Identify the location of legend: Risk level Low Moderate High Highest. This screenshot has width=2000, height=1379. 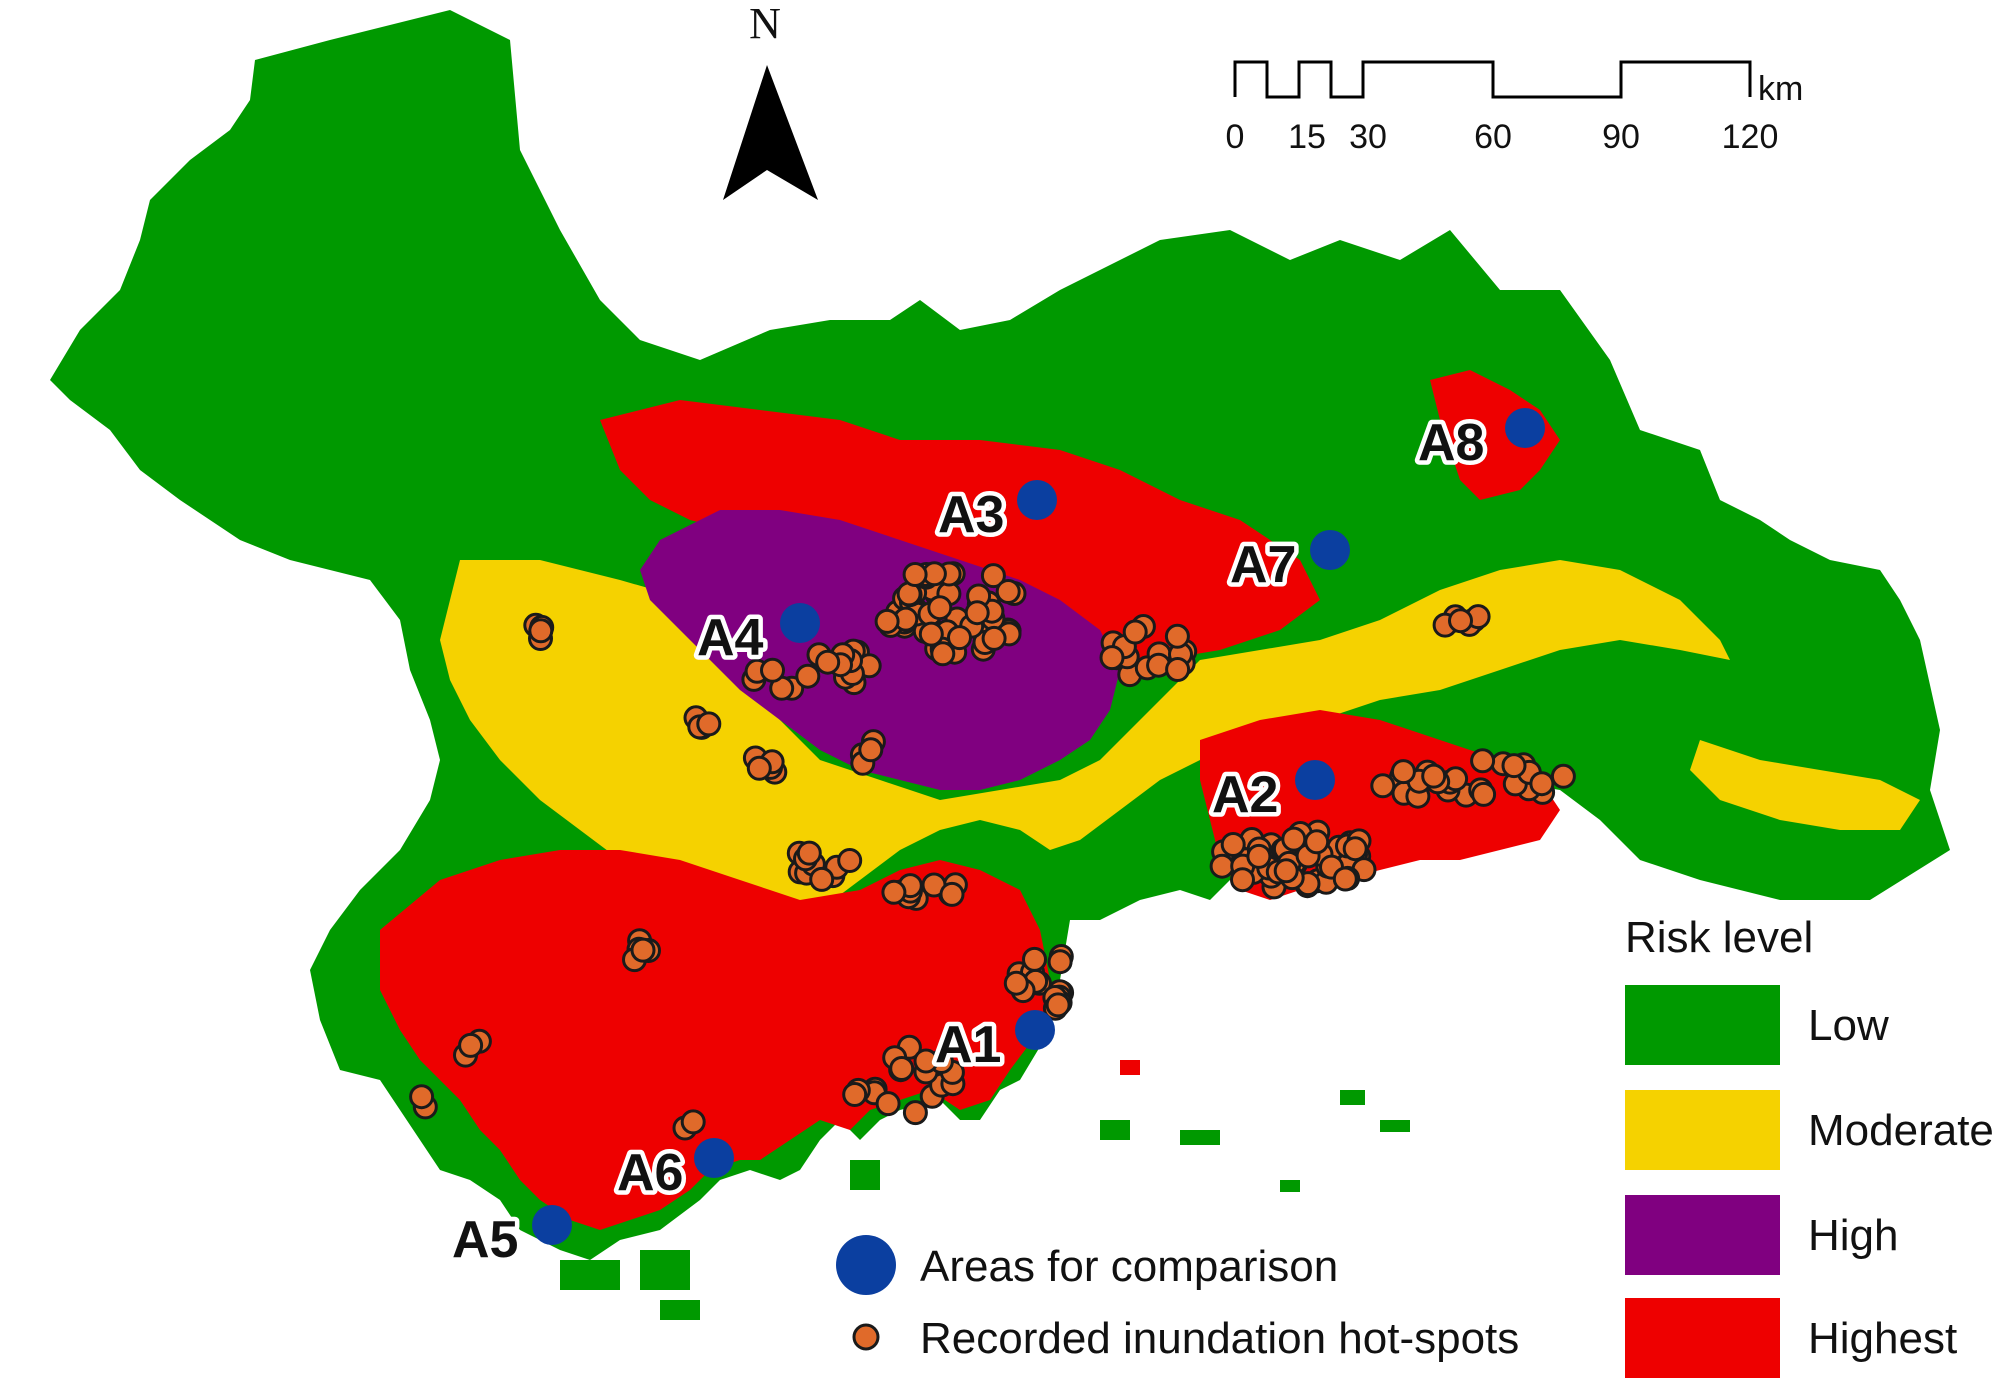
(1809, 1145).